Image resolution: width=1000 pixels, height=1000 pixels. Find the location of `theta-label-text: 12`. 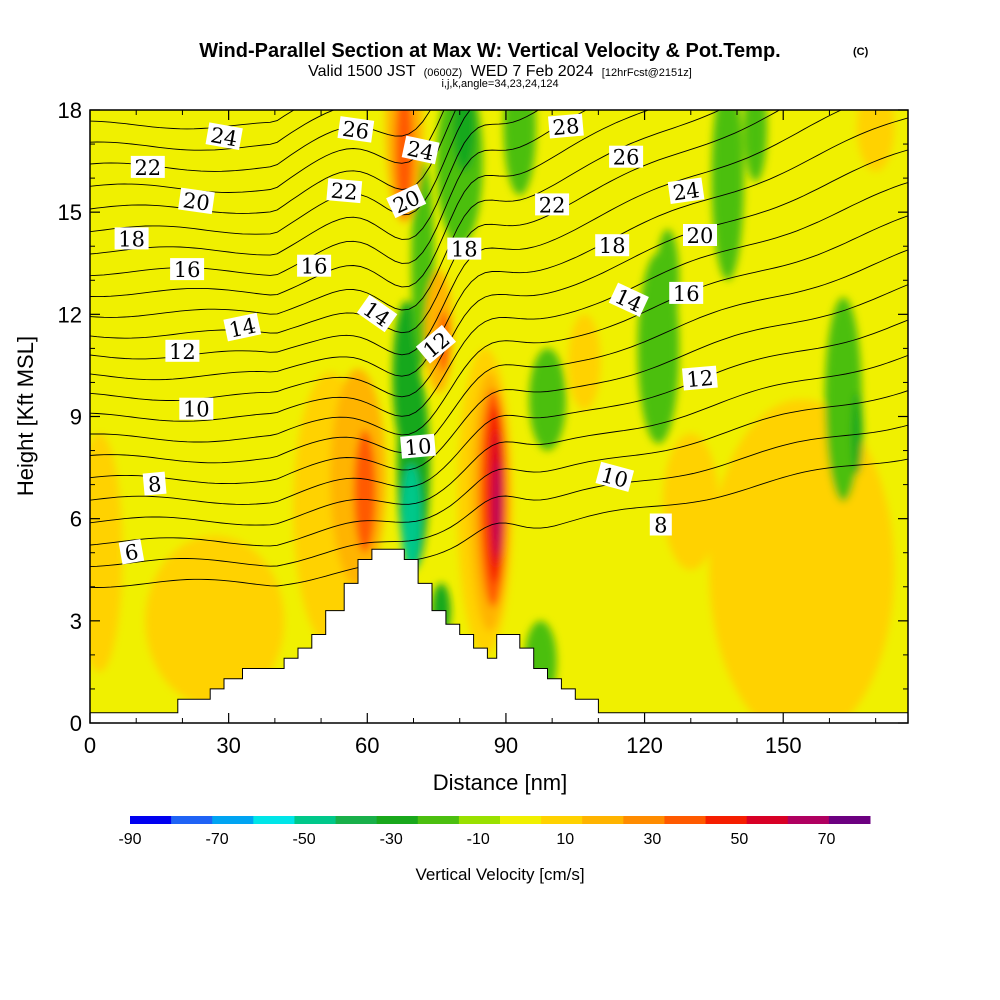

theta-label-text: 12 is located at coordinates (182, 352).